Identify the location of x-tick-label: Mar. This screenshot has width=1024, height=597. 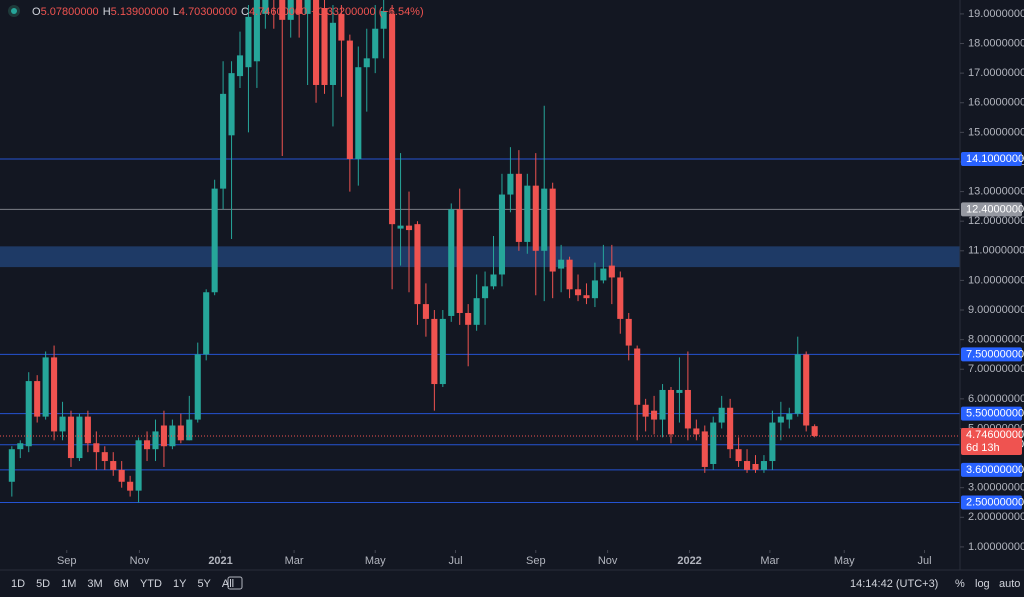
(294, 561).